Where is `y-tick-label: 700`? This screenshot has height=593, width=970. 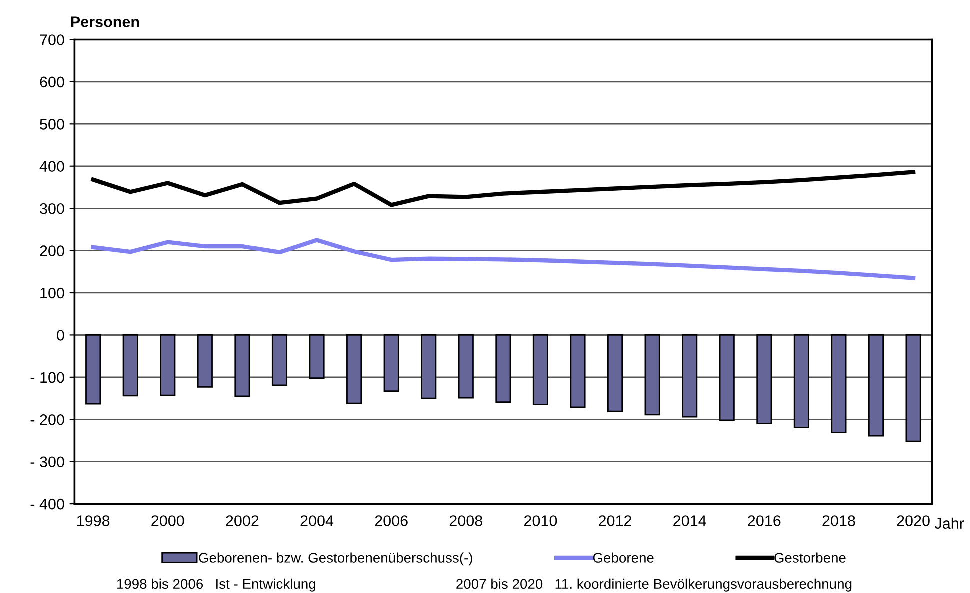 y-tick-label: 700 is located at coordinates (52, 40).